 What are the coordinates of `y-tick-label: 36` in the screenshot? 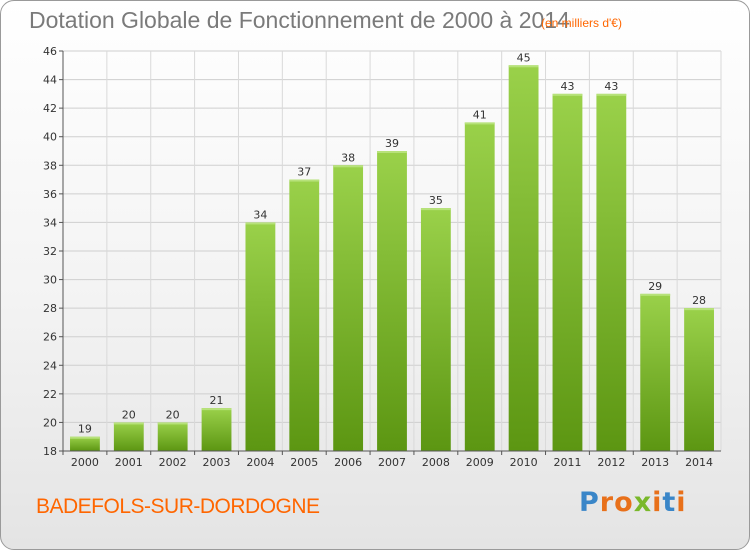 It's located at (50, 194).